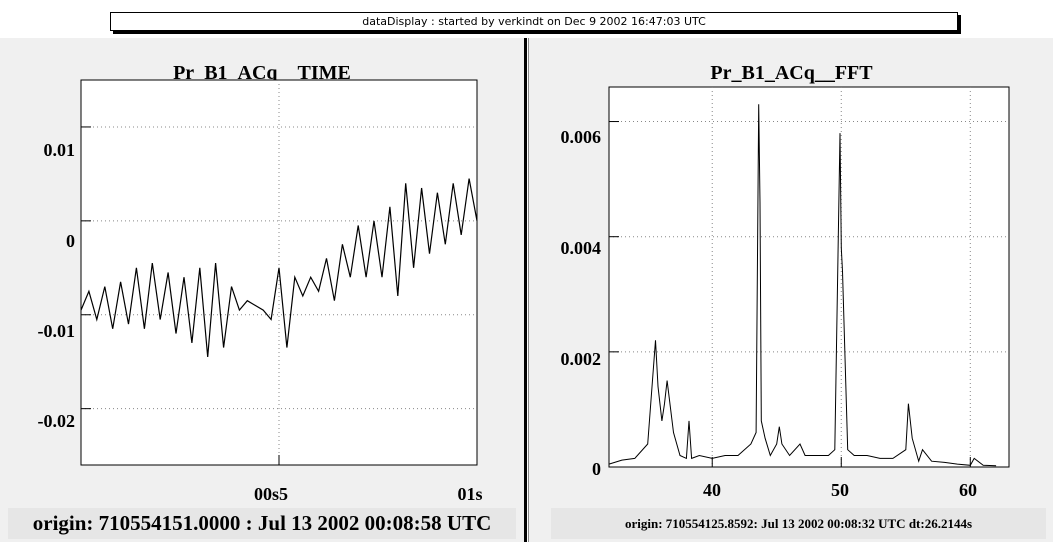  Describe the element at coordinates (712, 490) in the screenshot. I see `x-tick-label: 40` at that location.